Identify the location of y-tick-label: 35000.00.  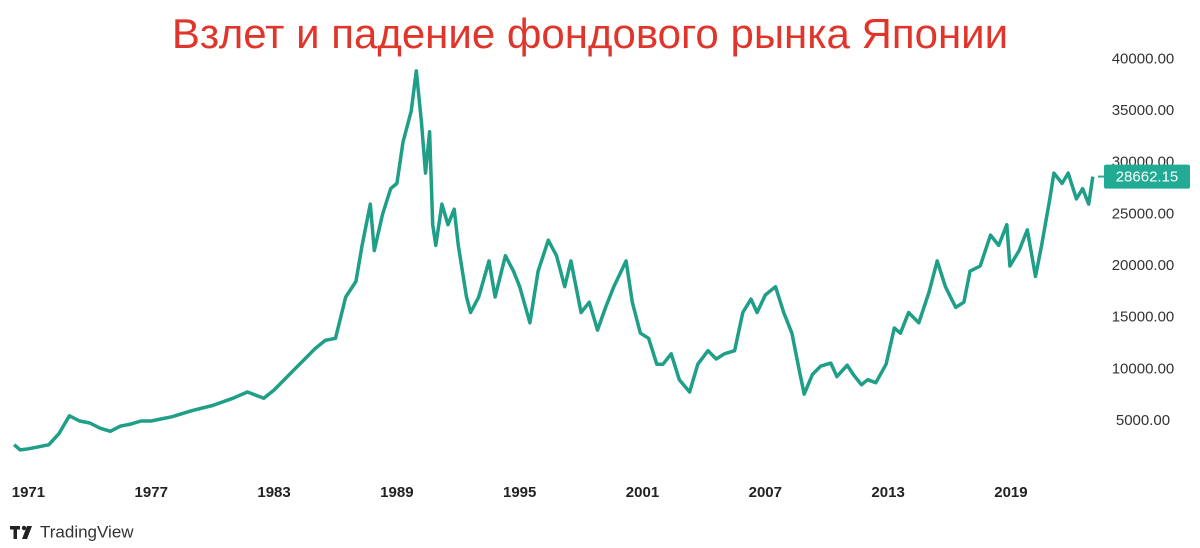
(1143, 110).